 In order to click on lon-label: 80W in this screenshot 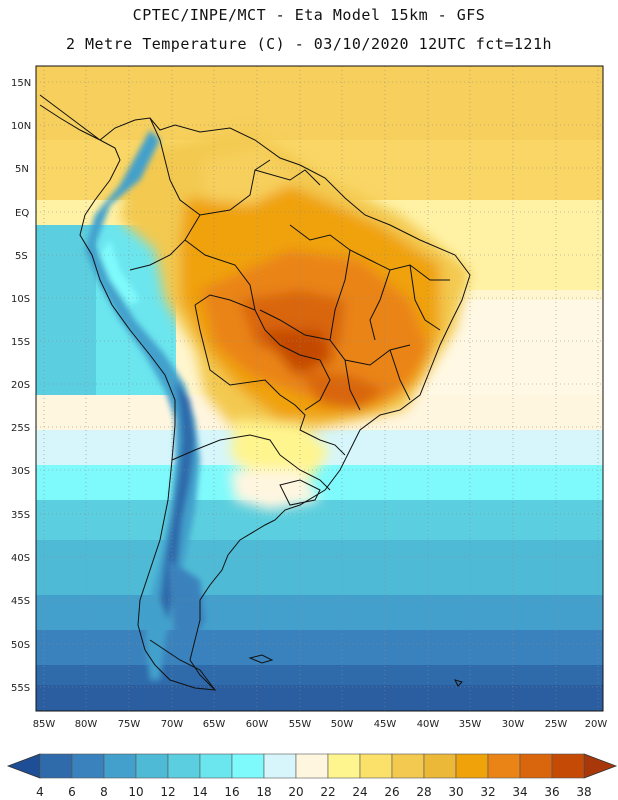, I will do `click(86, 724)`.